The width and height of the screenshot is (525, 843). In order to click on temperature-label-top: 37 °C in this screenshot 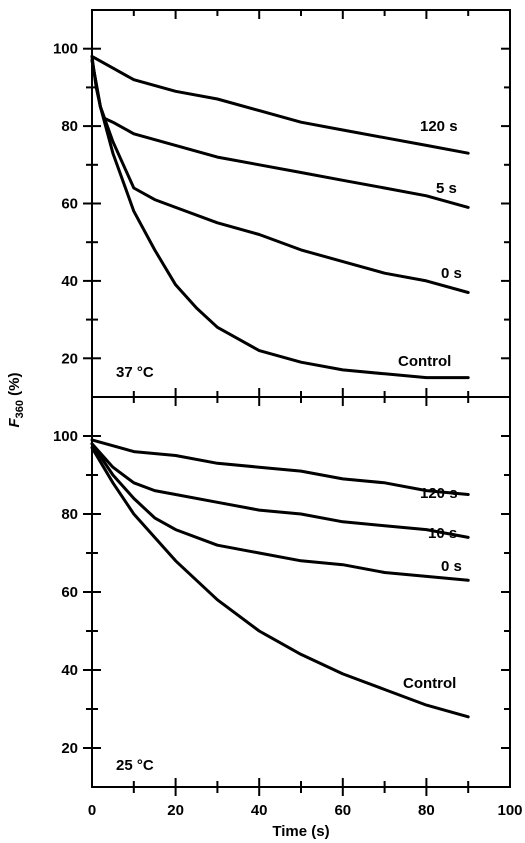, I will do `click(135, 372)`.